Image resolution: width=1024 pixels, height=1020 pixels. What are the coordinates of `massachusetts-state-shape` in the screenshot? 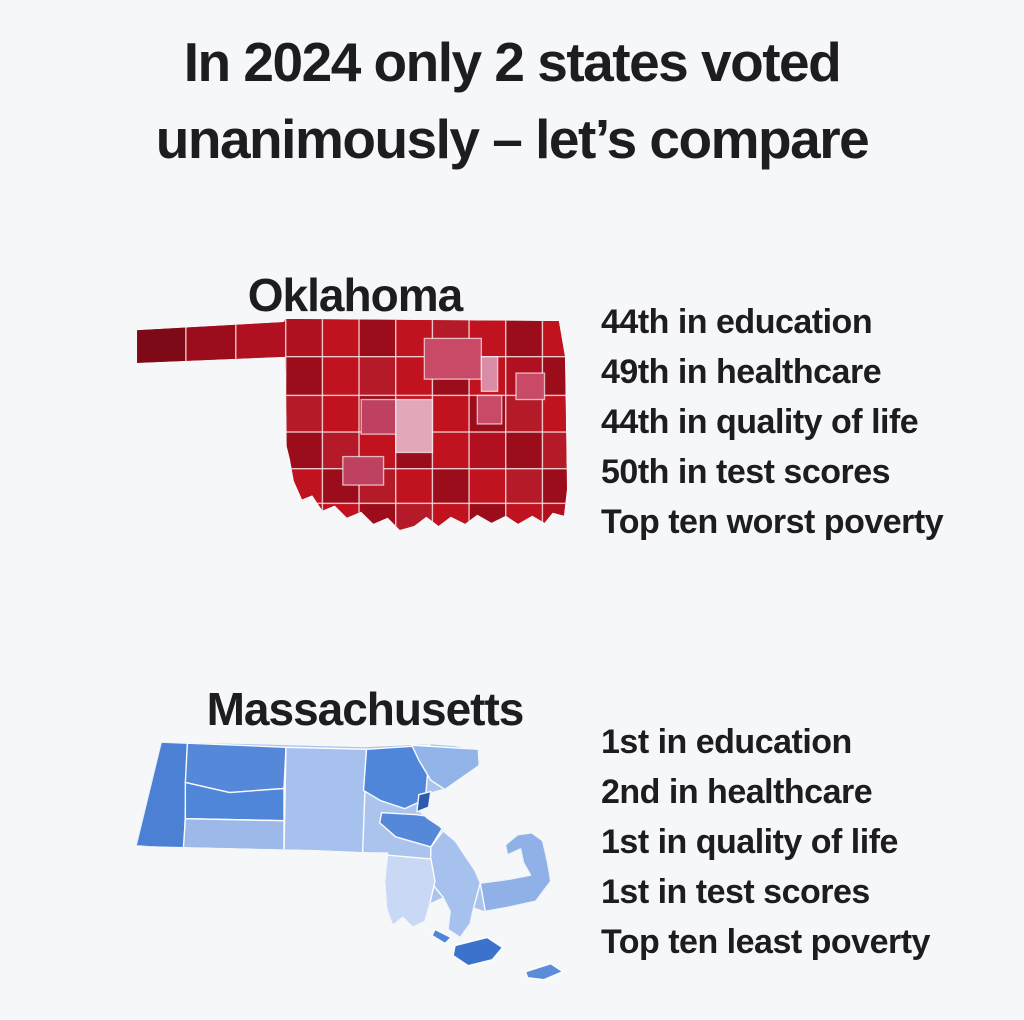 It's located at (350, 861).